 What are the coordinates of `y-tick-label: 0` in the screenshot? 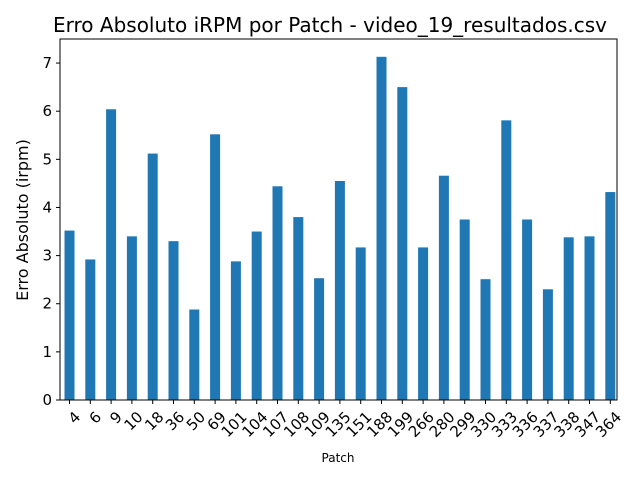 It's located at (47, 400).